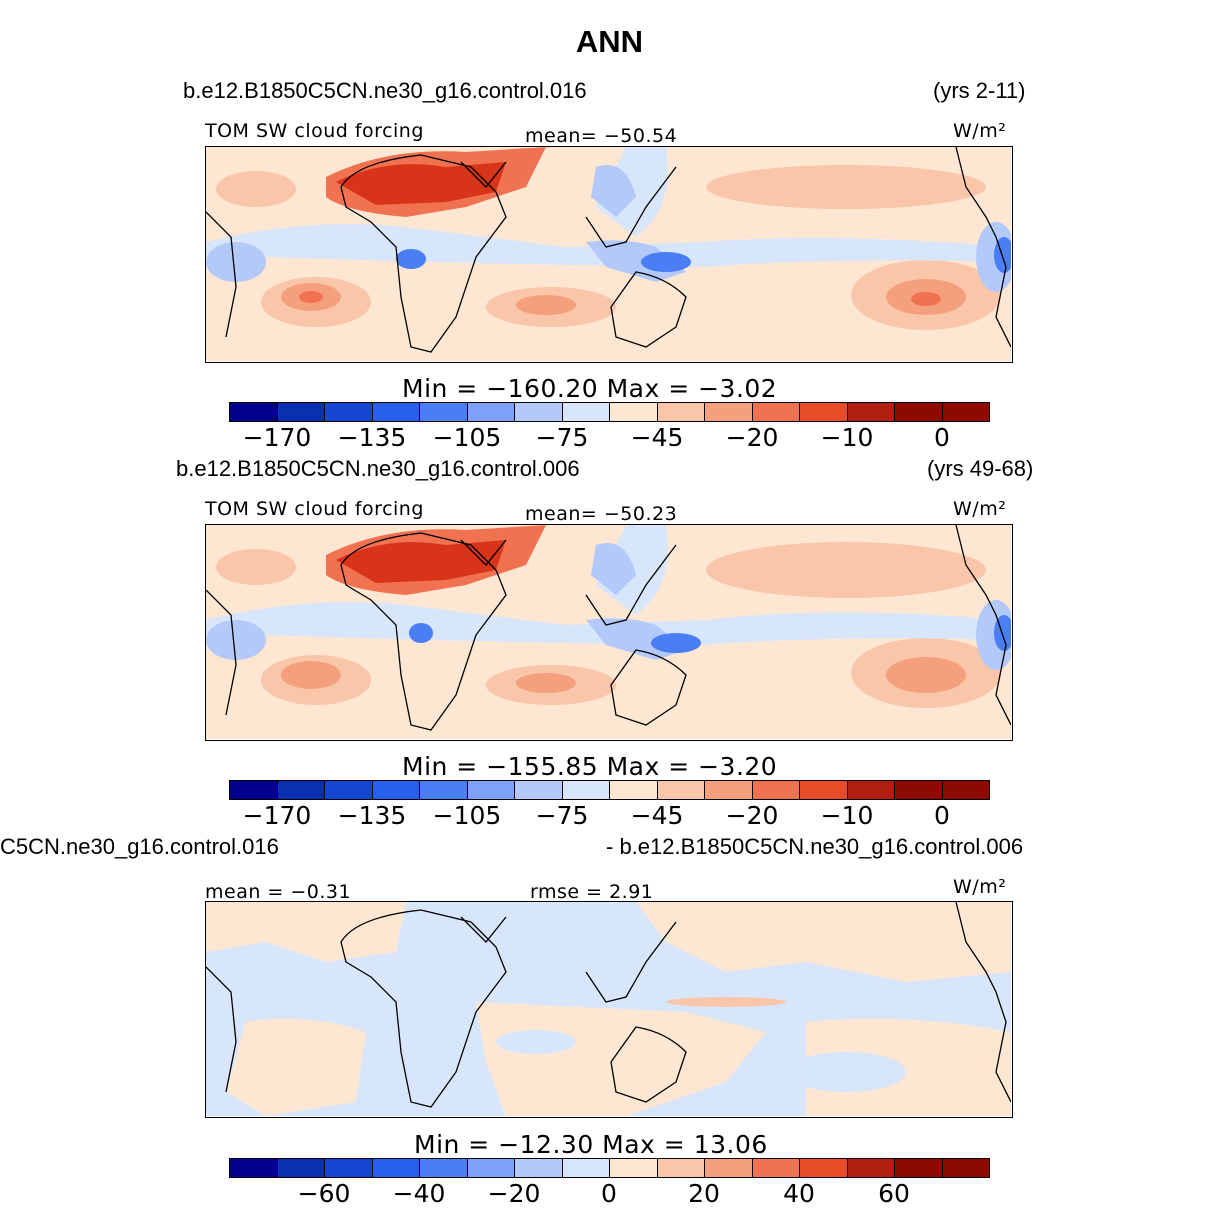 This screenshot has width=1219, height=1216. Describe the element at coordinates (609, 790) in the screenshot. I see `panel2-colorbar` at that location.